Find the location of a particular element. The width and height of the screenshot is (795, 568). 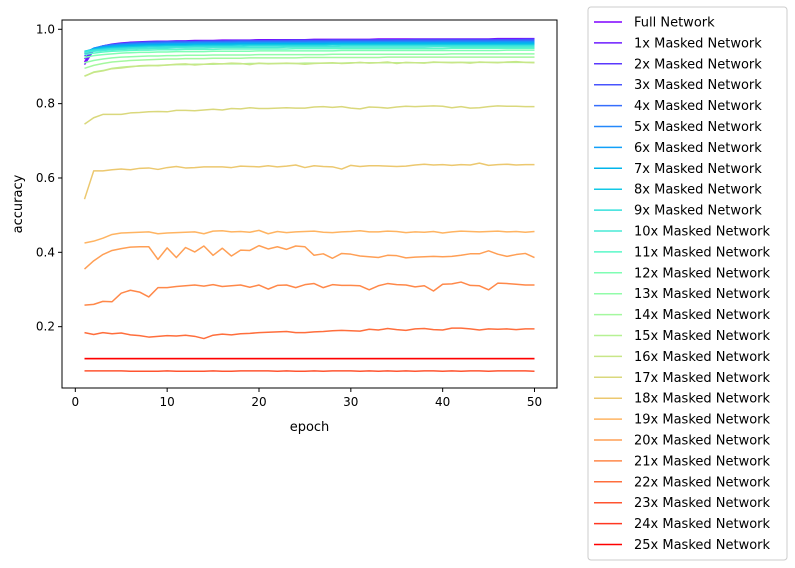

y-tick-label: 0.2 is located at coordinates (45, 327).